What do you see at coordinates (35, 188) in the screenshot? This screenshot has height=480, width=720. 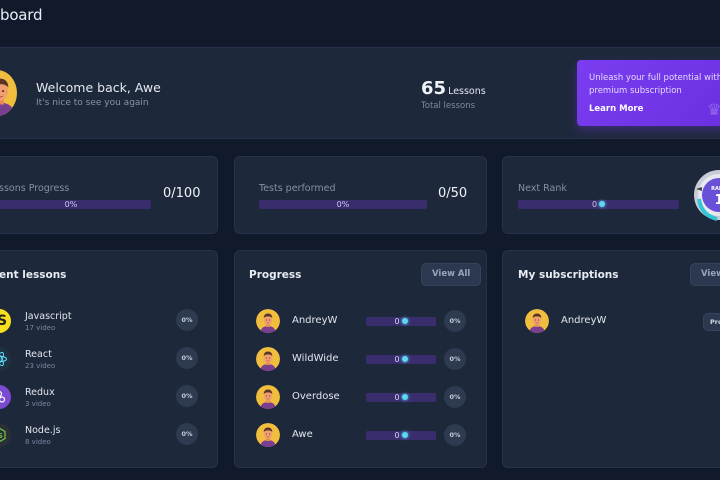 I see `lessons-progress-label: ssons Progress` at bounding box center [35, 188].